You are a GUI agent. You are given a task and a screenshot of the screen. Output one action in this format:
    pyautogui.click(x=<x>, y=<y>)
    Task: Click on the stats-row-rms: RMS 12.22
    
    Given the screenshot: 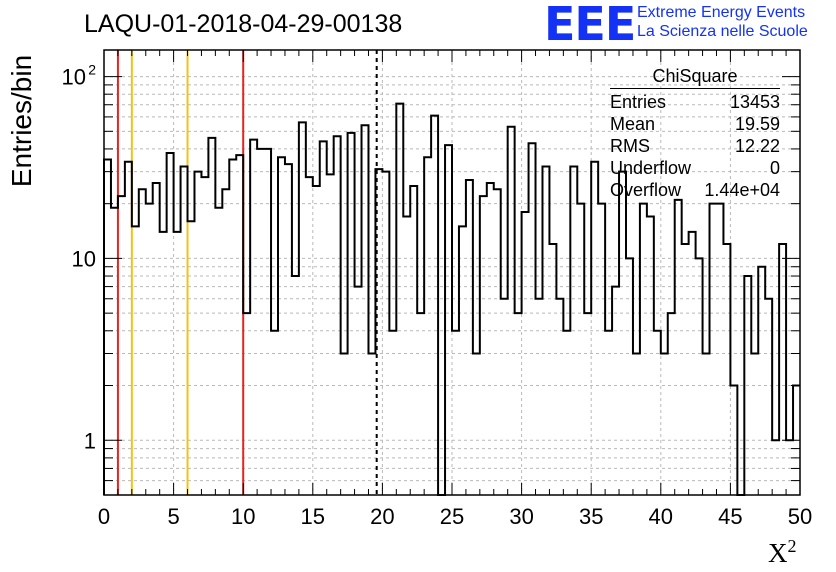 What is the action you would take?
    pyautogui.click(x=695, y=146)
    